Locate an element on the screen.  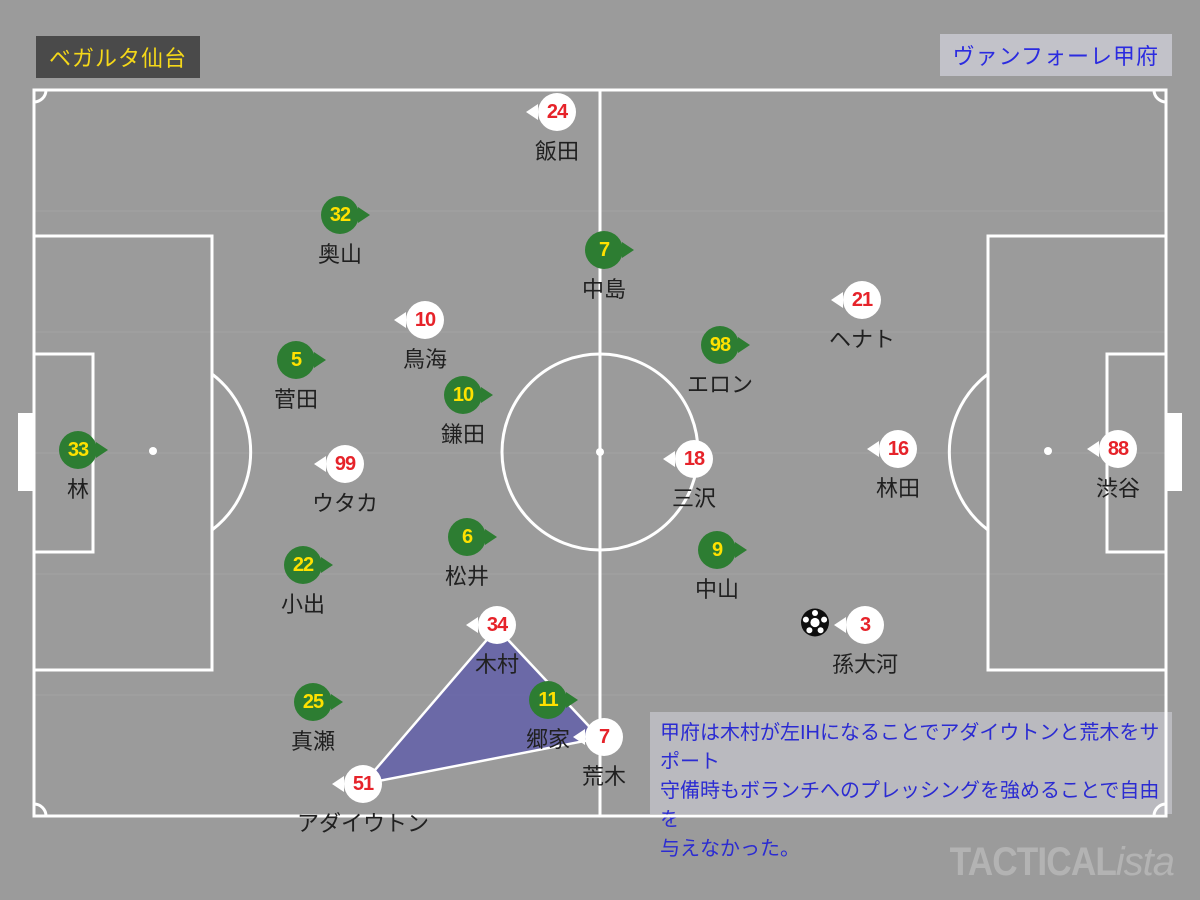
pitch-spots is located at coordinates (600, 451).